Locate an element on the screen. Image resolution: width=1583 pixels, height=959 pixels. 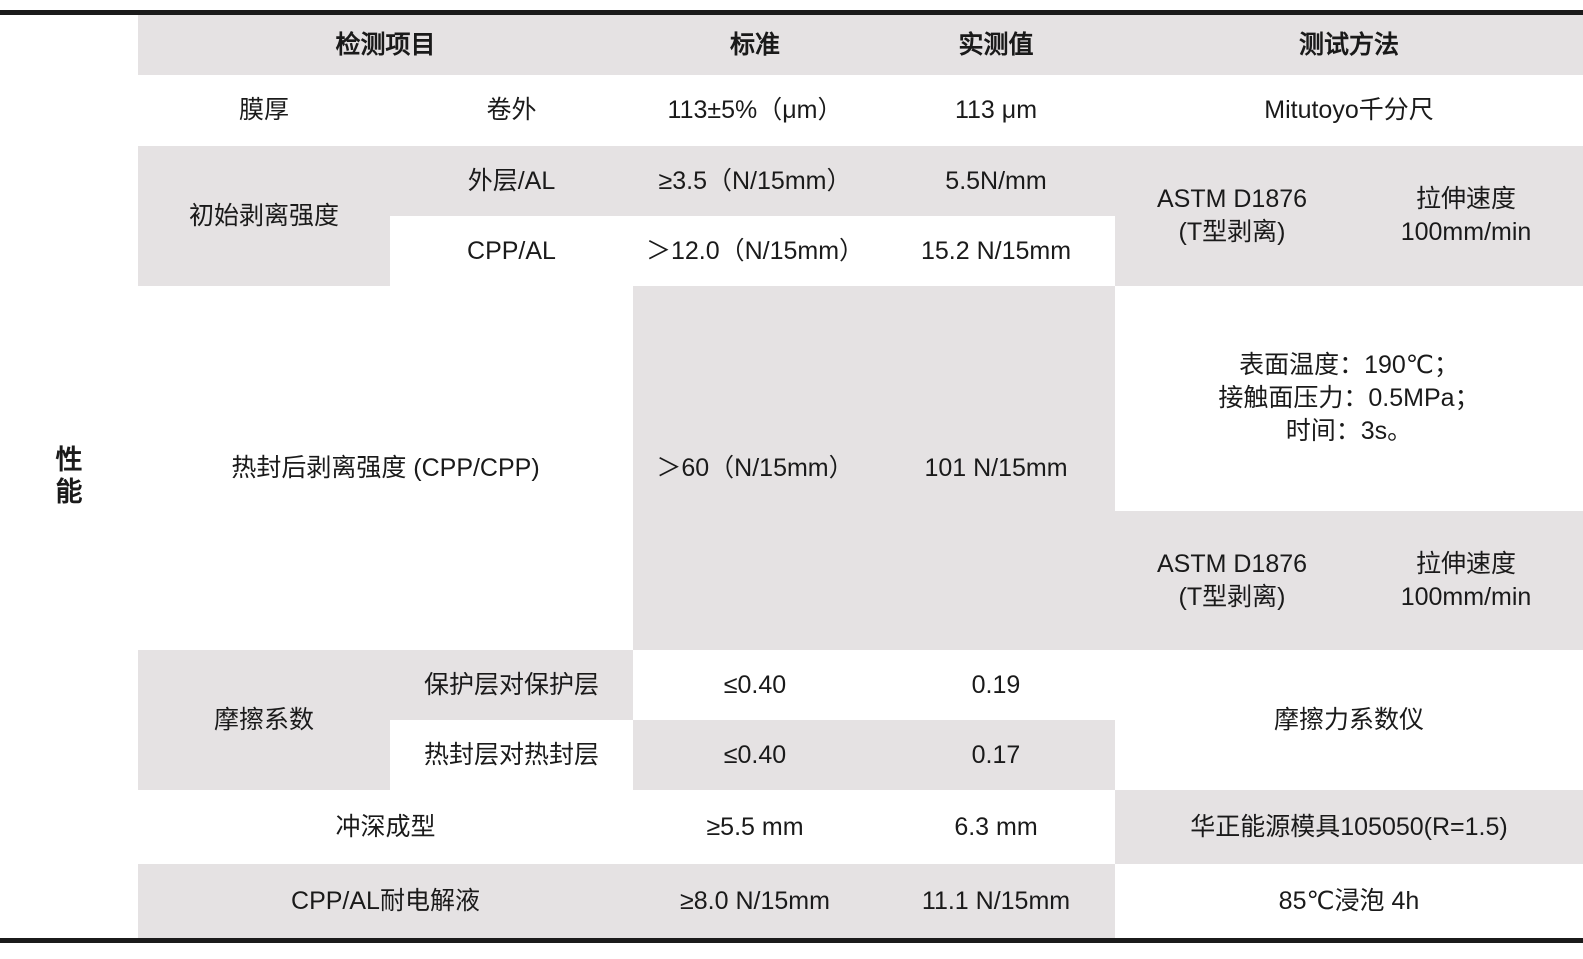
table-bottom-rule is located at coordinates (791, 940).